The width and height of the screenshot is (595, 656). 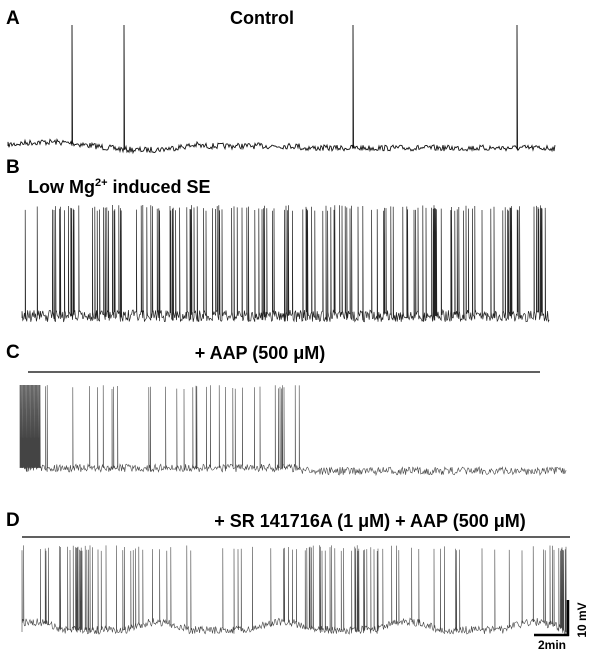 What do you see at coordinates (552, 645) in the screenshot?
I see `scale-label: 2min` at bounding box center [552, 645].